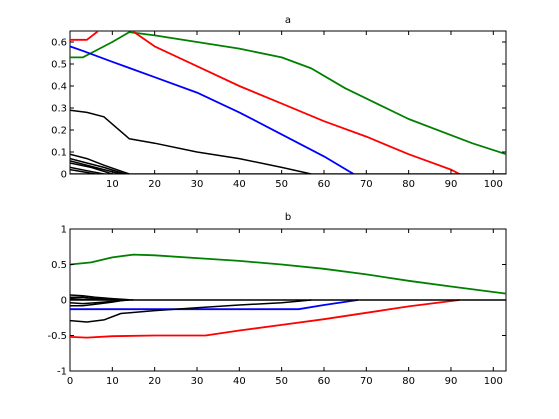  What do you see at coordinates (59, 43) in the screenshot?
I see `y-tick-label: 0.6` at bounding box center [59, 43].